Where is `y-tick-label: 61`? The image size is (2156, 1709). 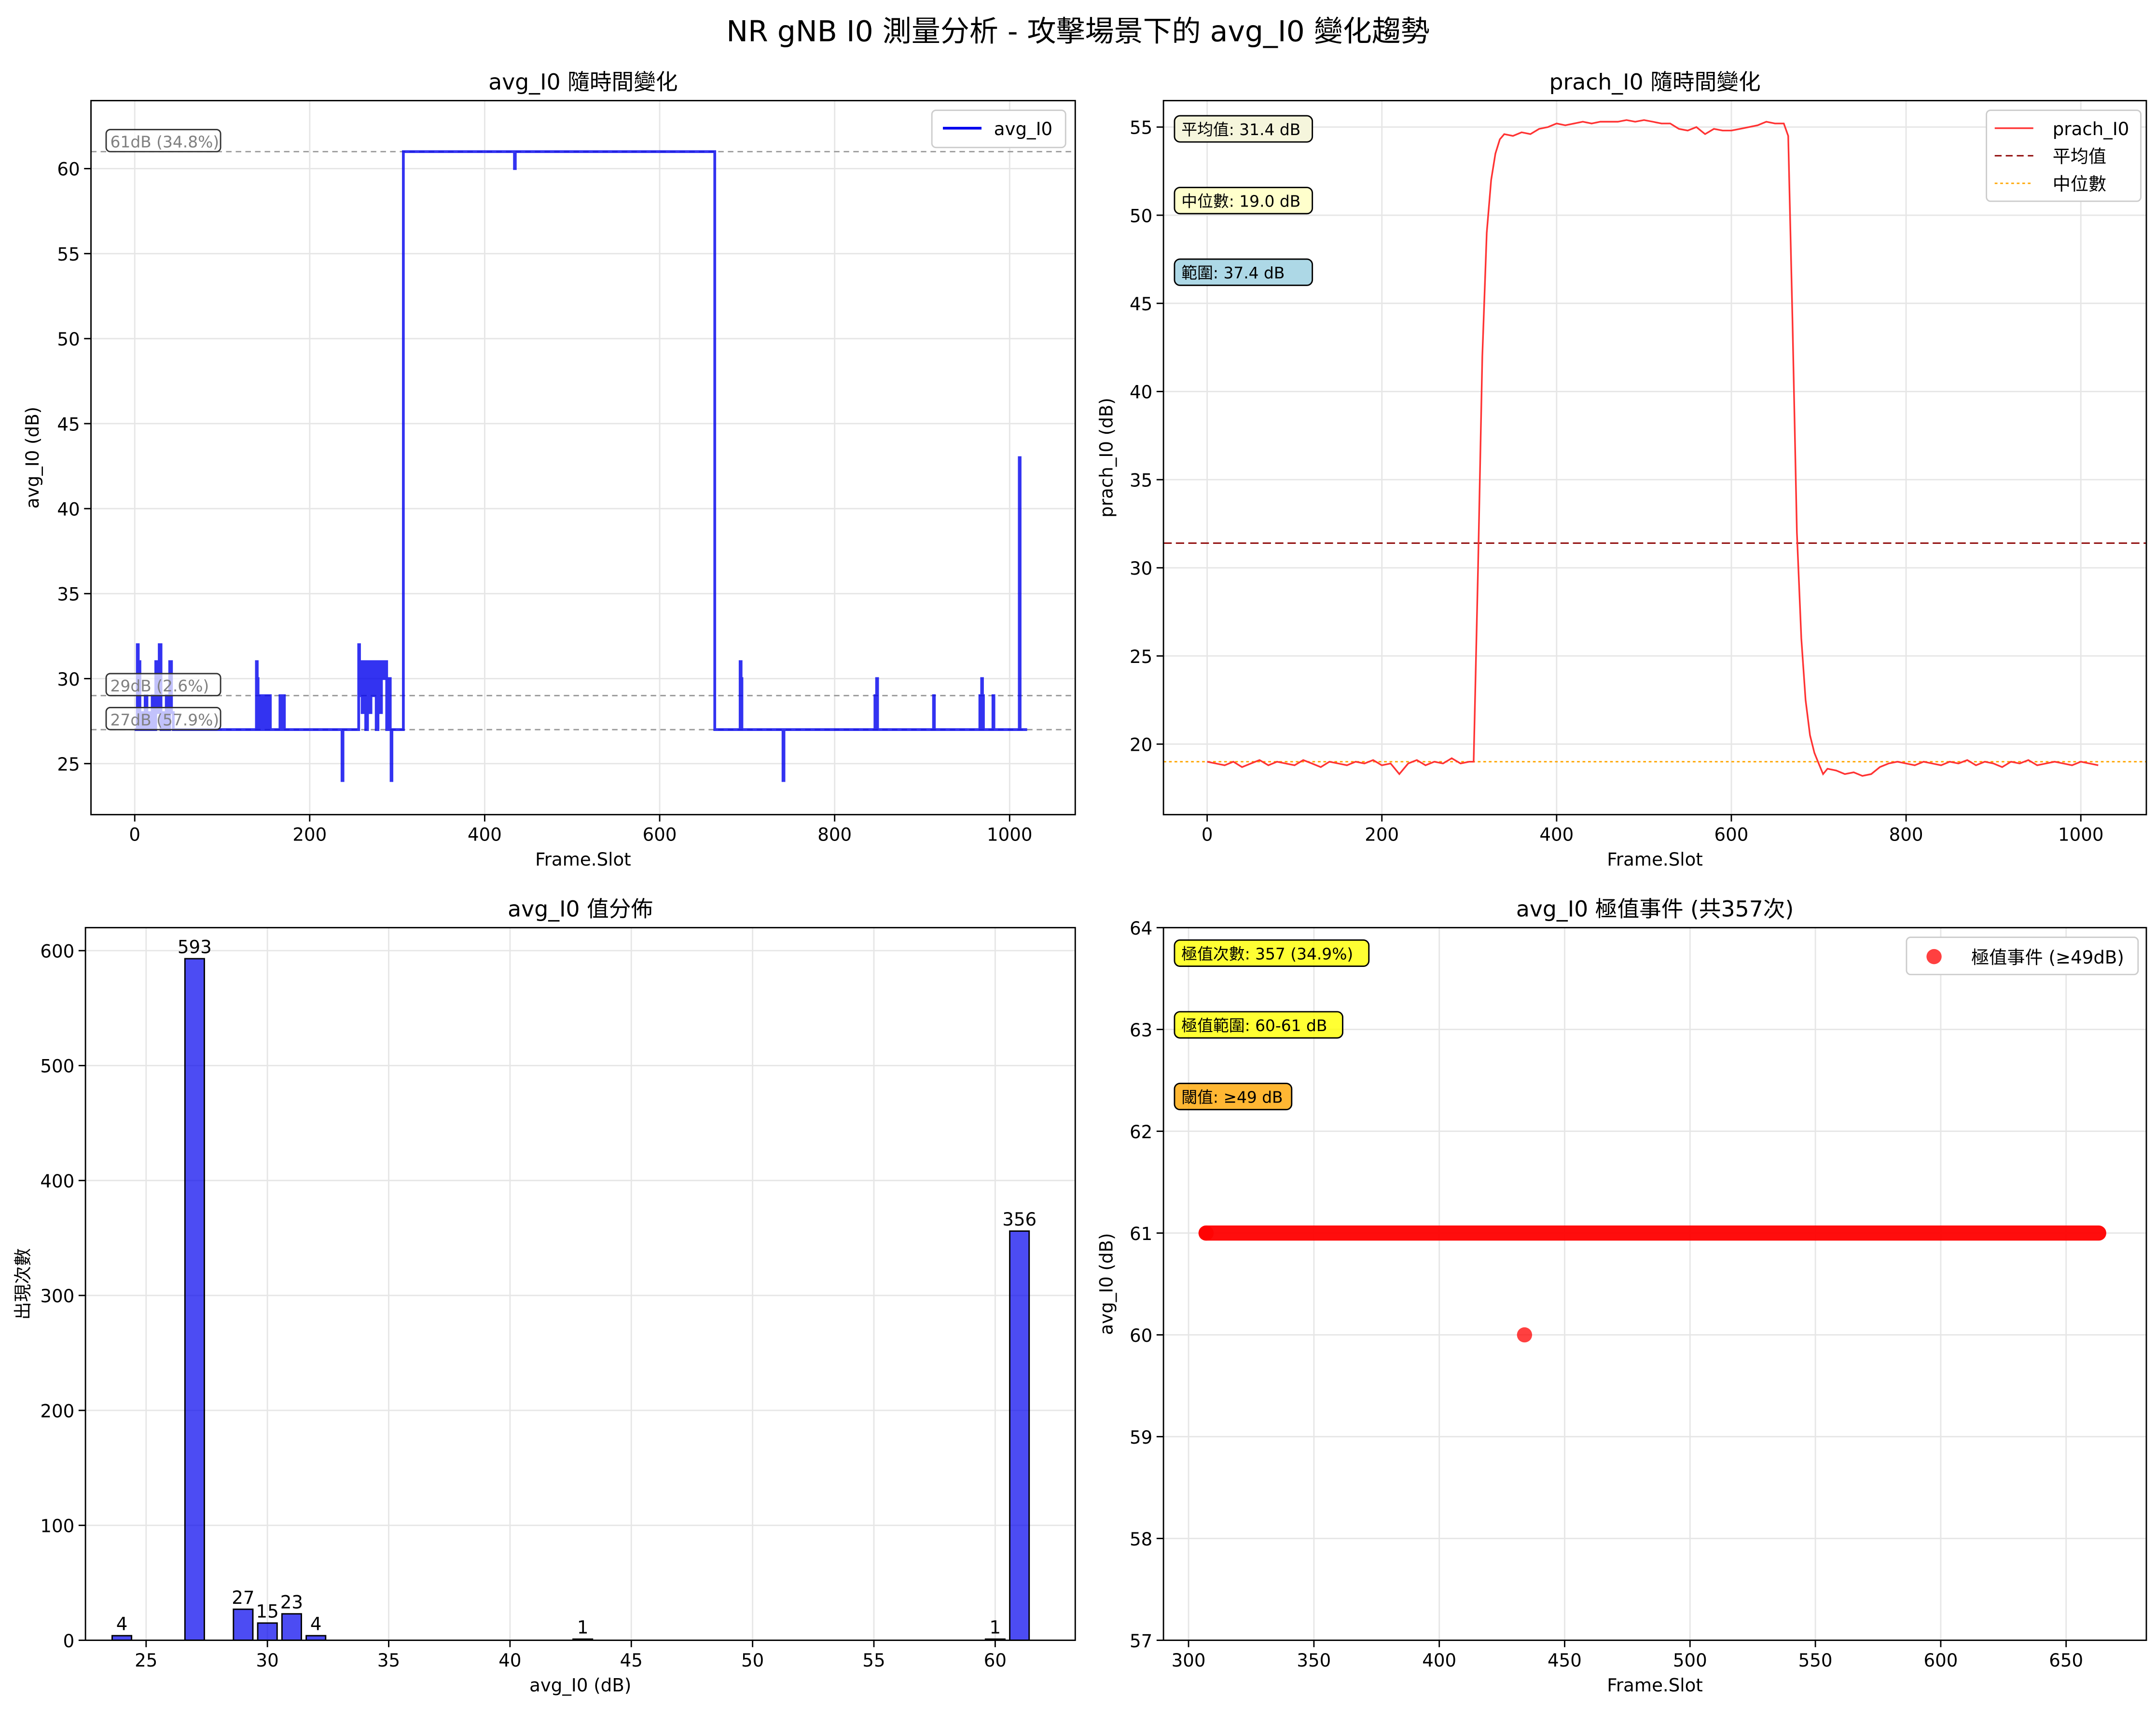 y-tick-label: 61 is located at coordinates (1141, 1234).